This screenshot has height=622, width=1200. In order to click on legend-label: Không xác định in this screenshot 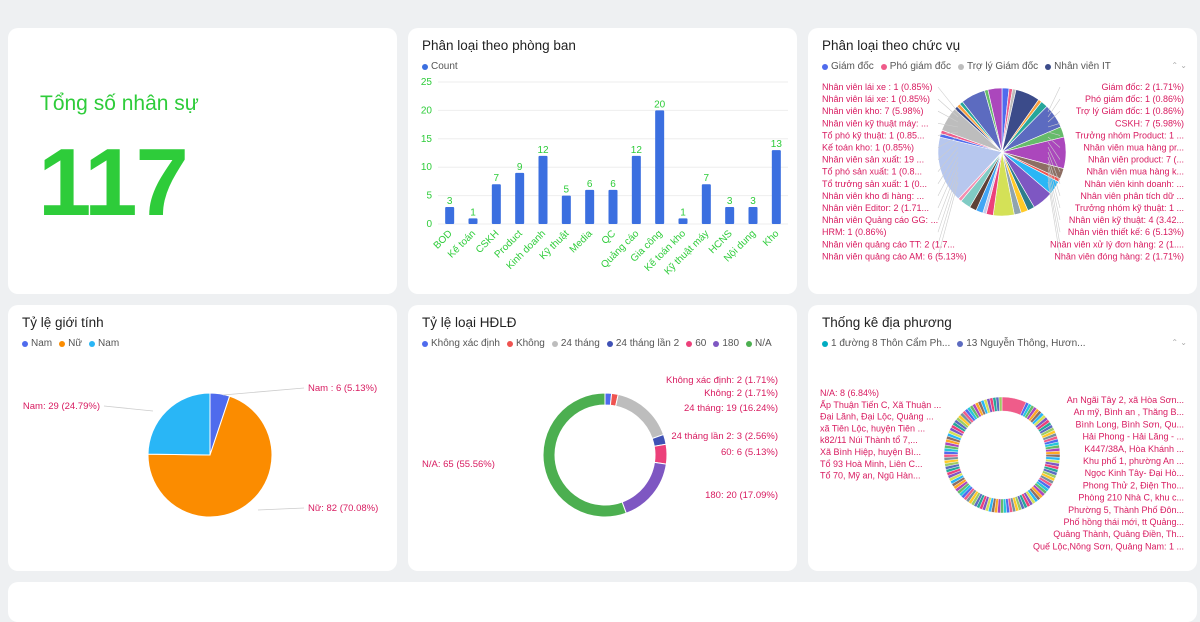, I will do `click(465, 343)`.